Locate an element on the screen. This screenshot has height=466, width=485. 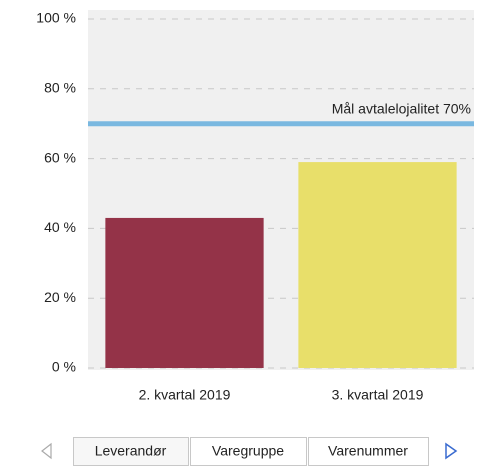
tab-label: Varegruppe is located at coordinates (248, 451).